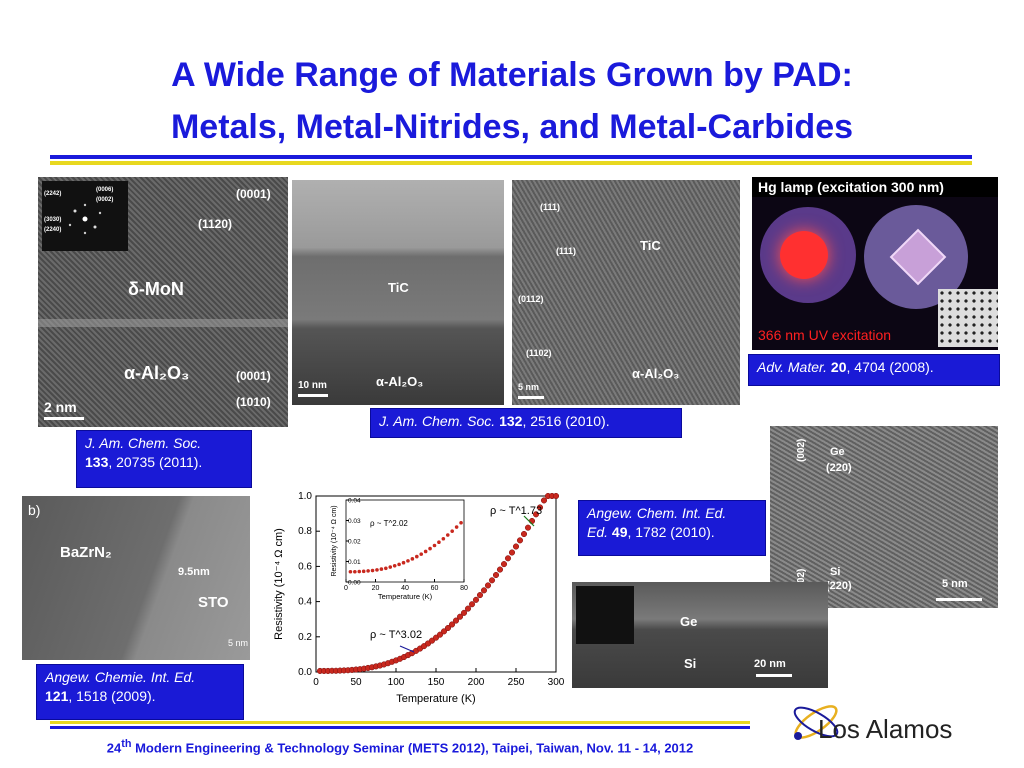 This screenshot has width=1024, height=768. Describe the element at coordinates (156, 289) in the screenshot. I see `mon-material-label: δ-MoN` at that location.